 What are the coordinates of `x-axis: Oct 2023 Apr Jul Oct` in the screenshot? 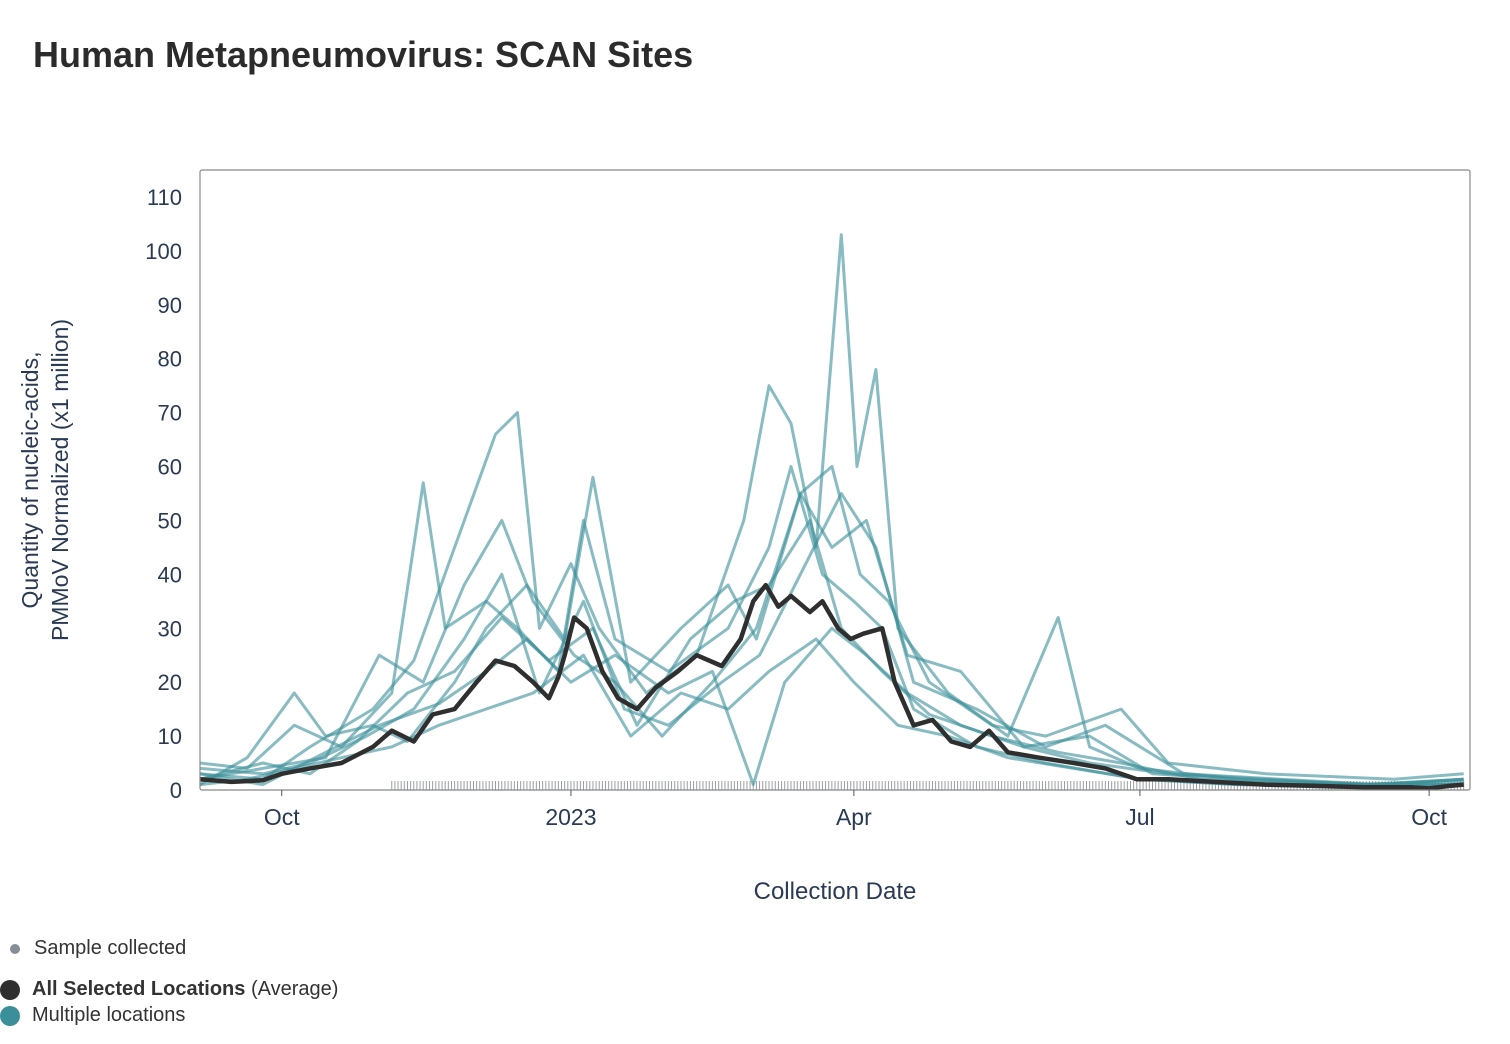 It's located at (856, 810).